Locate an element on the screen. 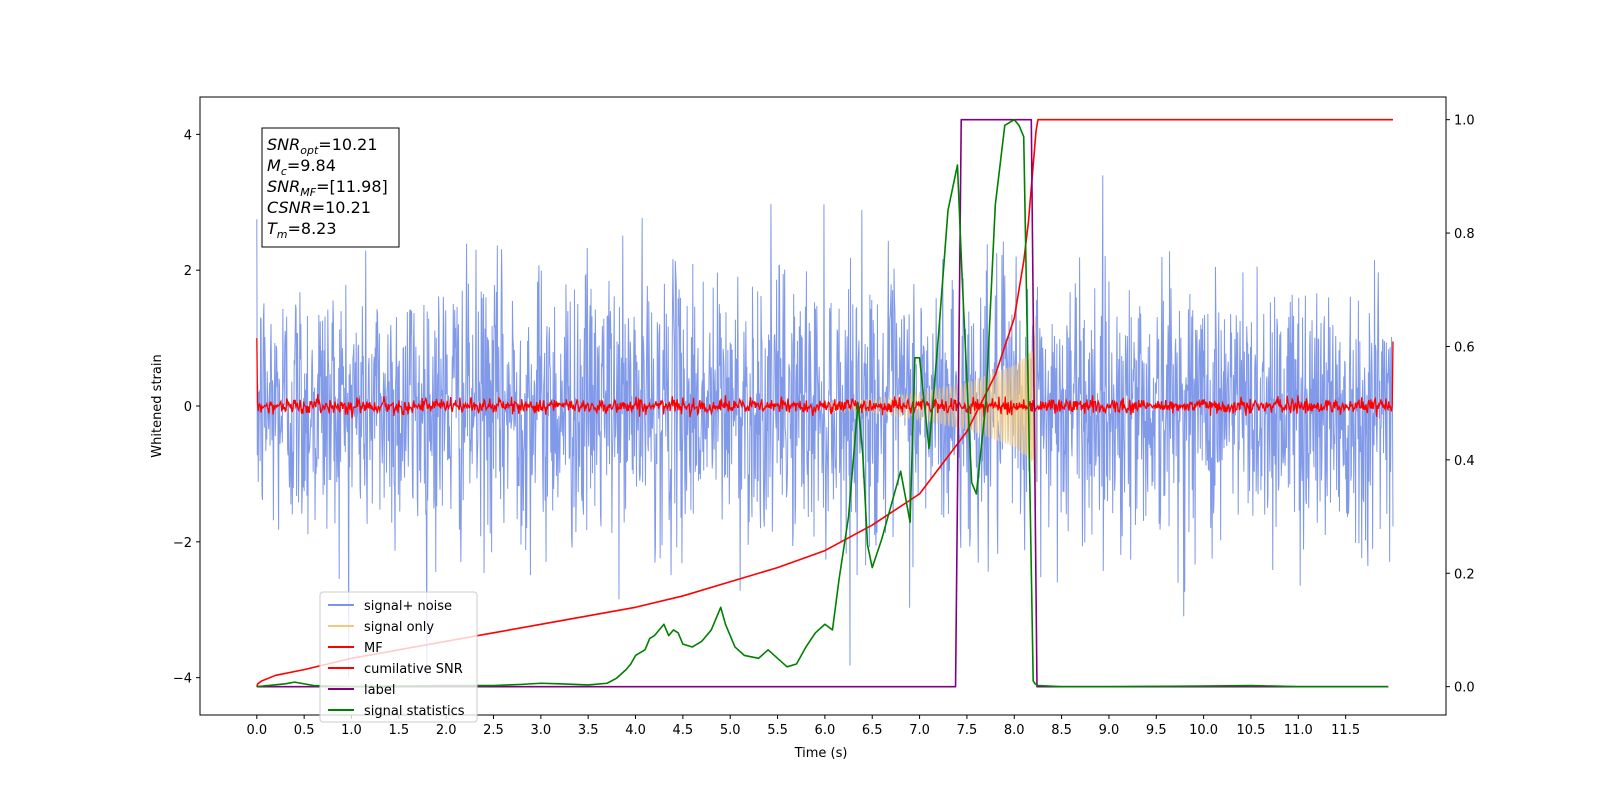 This screenshot has width=1600, height=800. x-tick-label: 2.0 is located at coordinates (446, 730).